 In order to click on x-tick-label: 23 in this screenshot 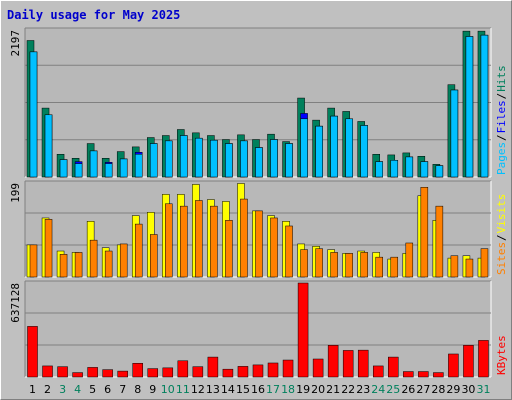, I will do `click(363, 389)`.